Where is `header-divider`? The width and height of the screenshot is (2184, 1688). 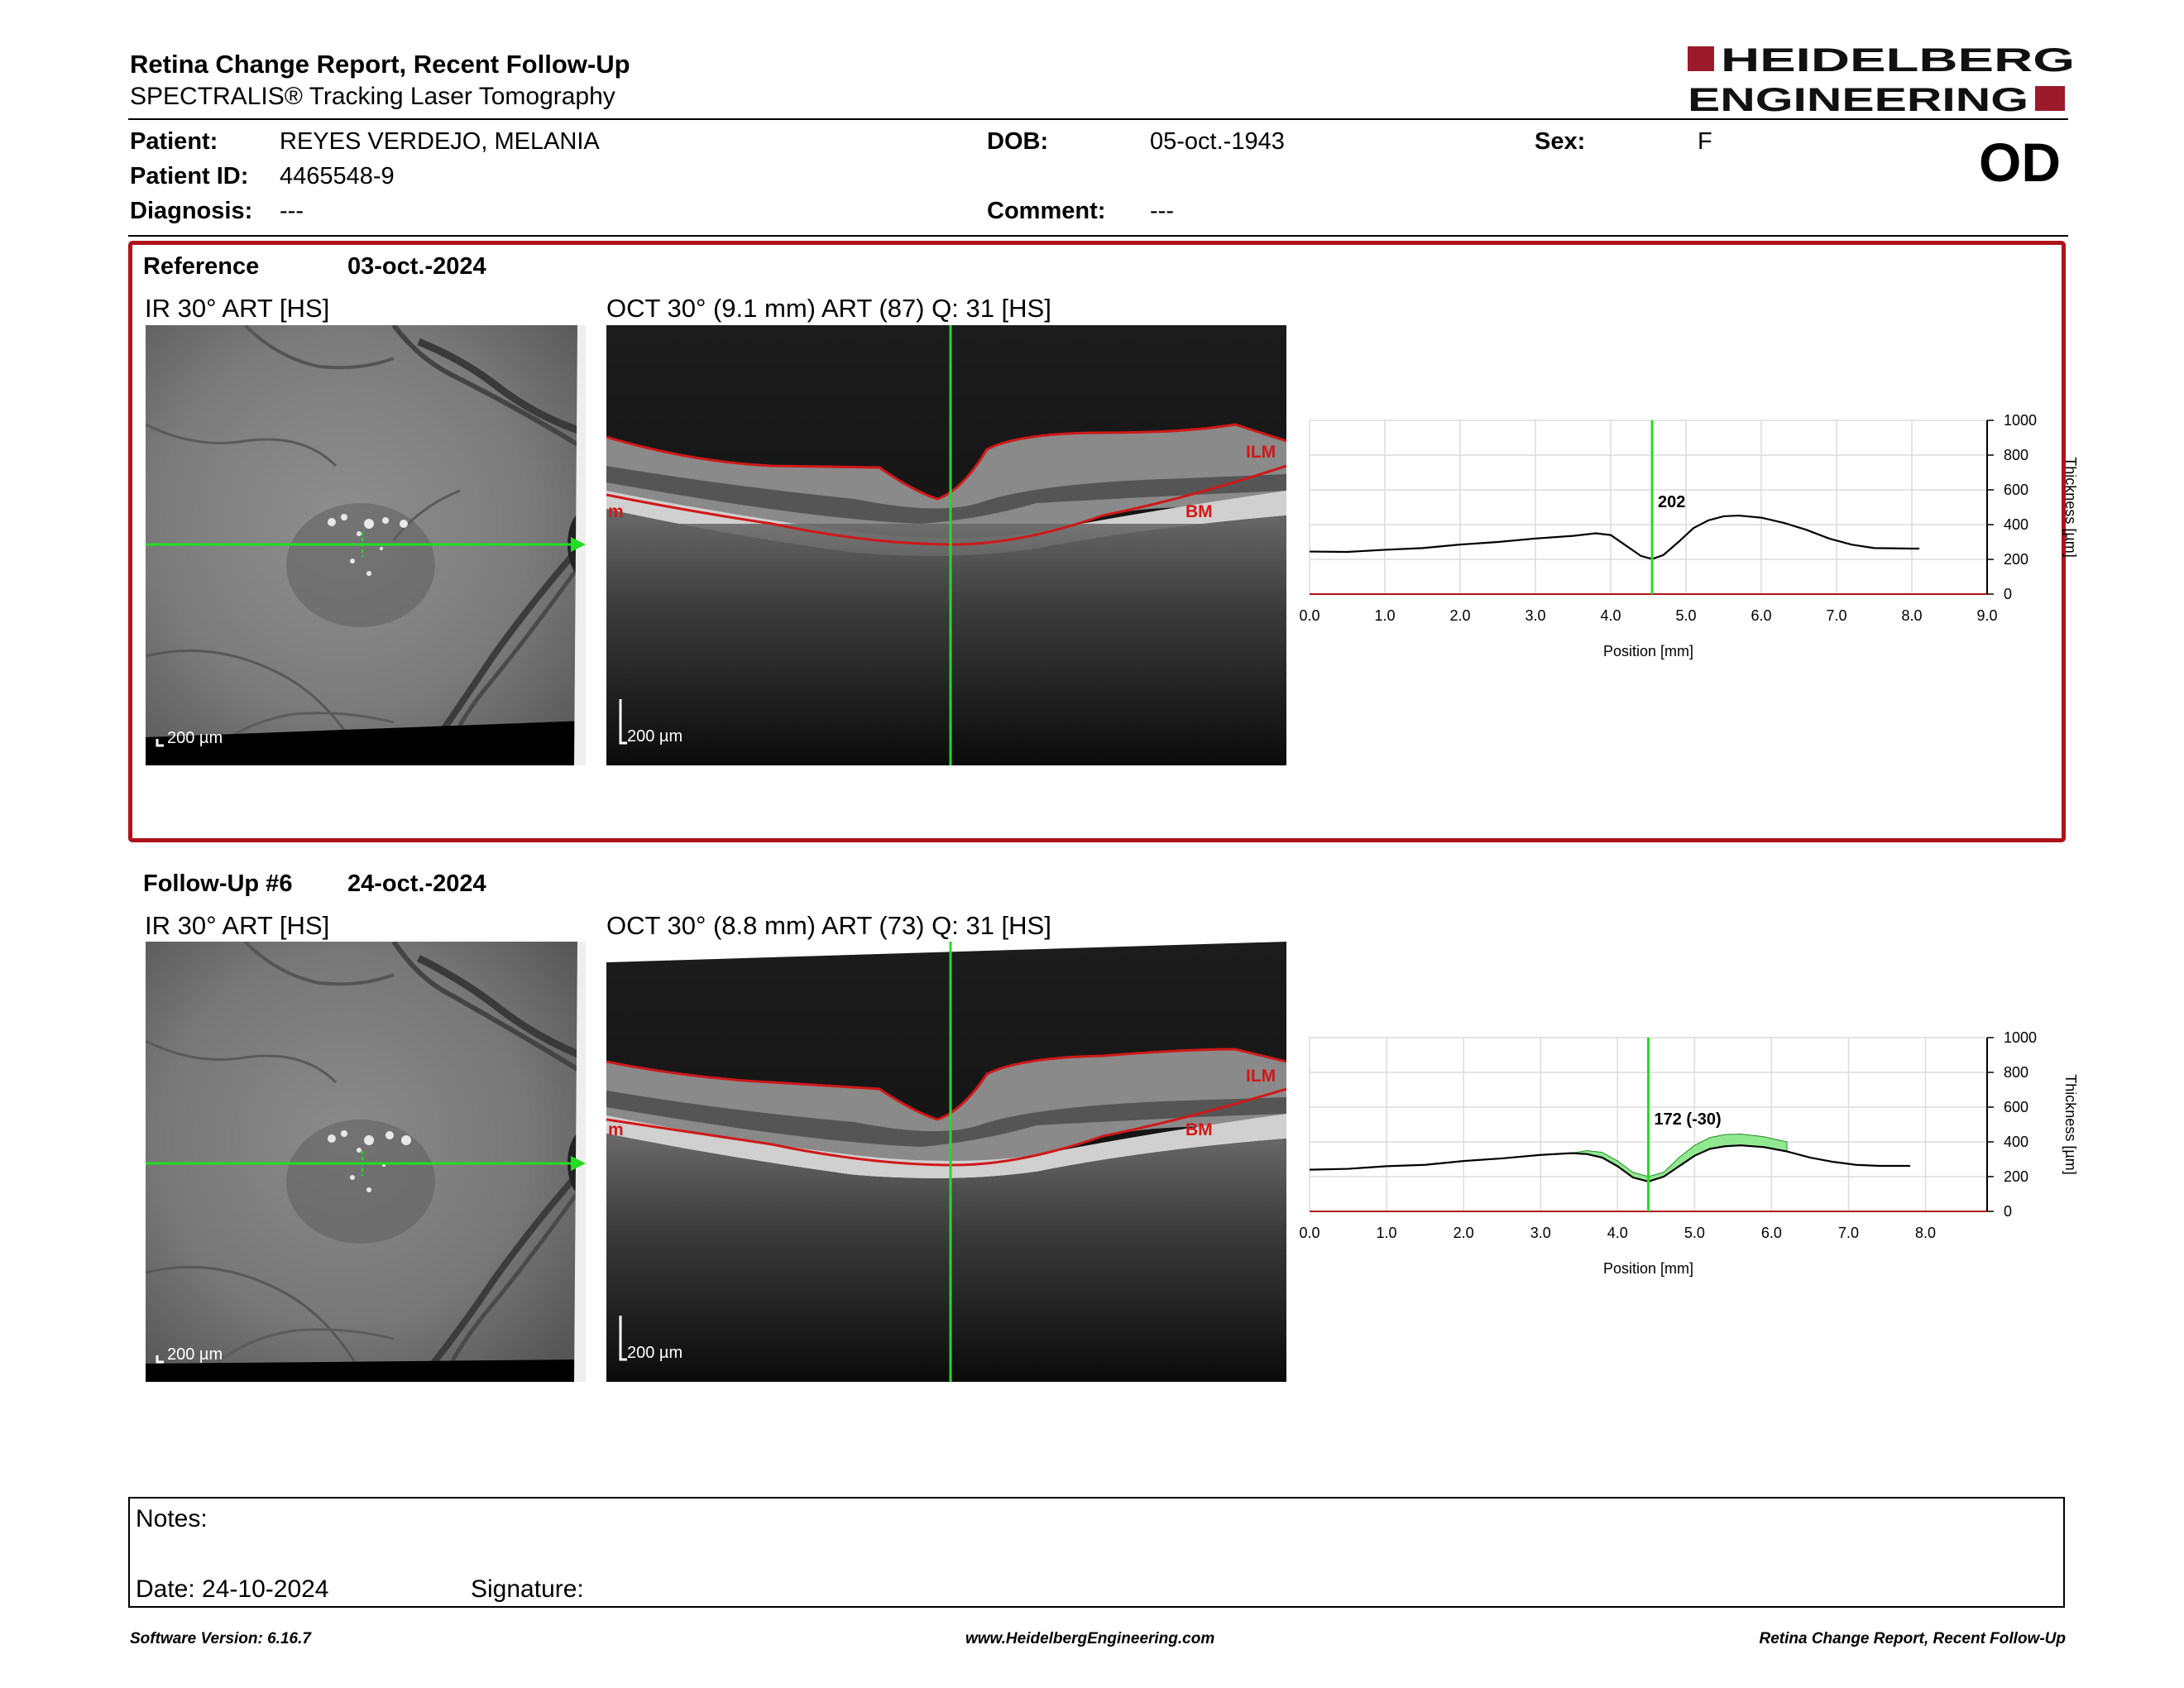
header-divider is located at coordinates (1098, 119).